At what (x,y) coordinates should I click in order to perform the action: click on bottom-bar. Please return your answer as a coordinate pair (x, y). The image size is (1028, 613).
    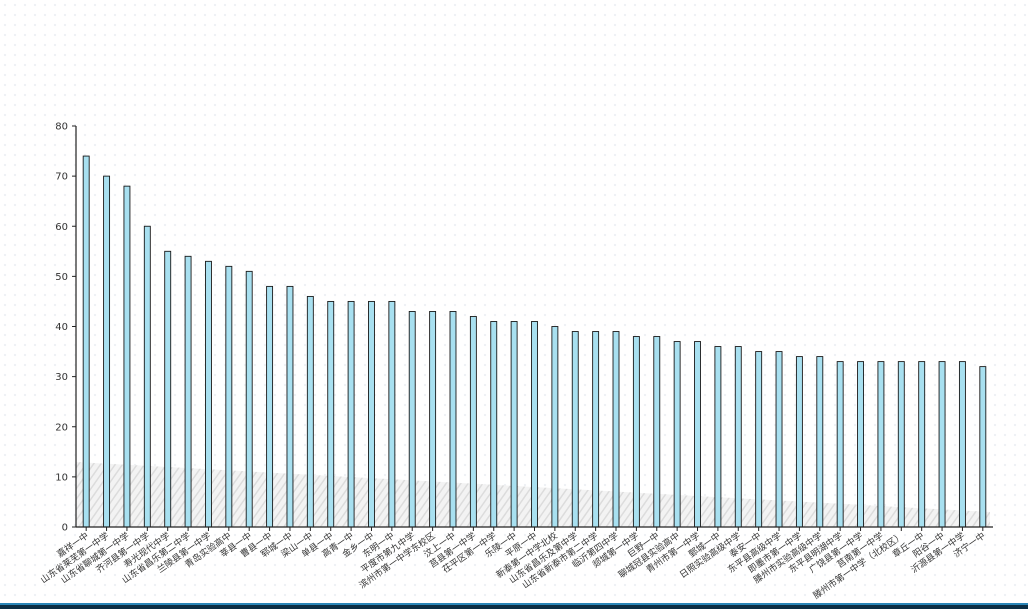
    Looking at the image, I should click on (514, 606).